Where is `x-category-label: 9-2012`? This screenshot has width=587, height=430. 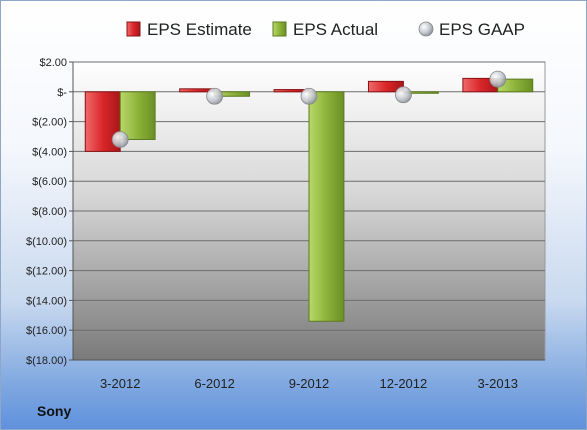 x-category-label: 9-2012 is located at coordinates (309, 383).